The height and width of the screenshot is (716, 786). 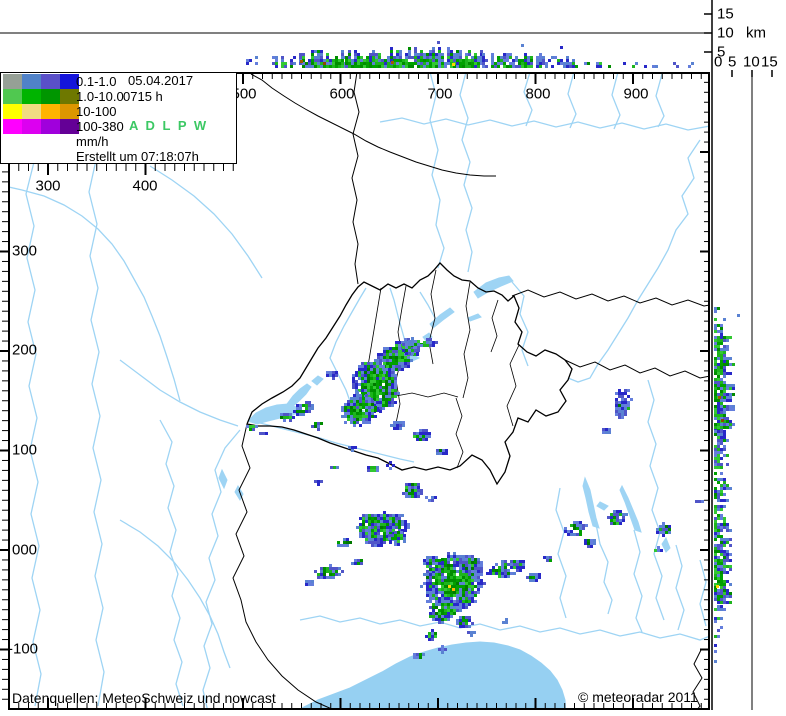 I want to click on sea-area, so click(x=432, y=675).